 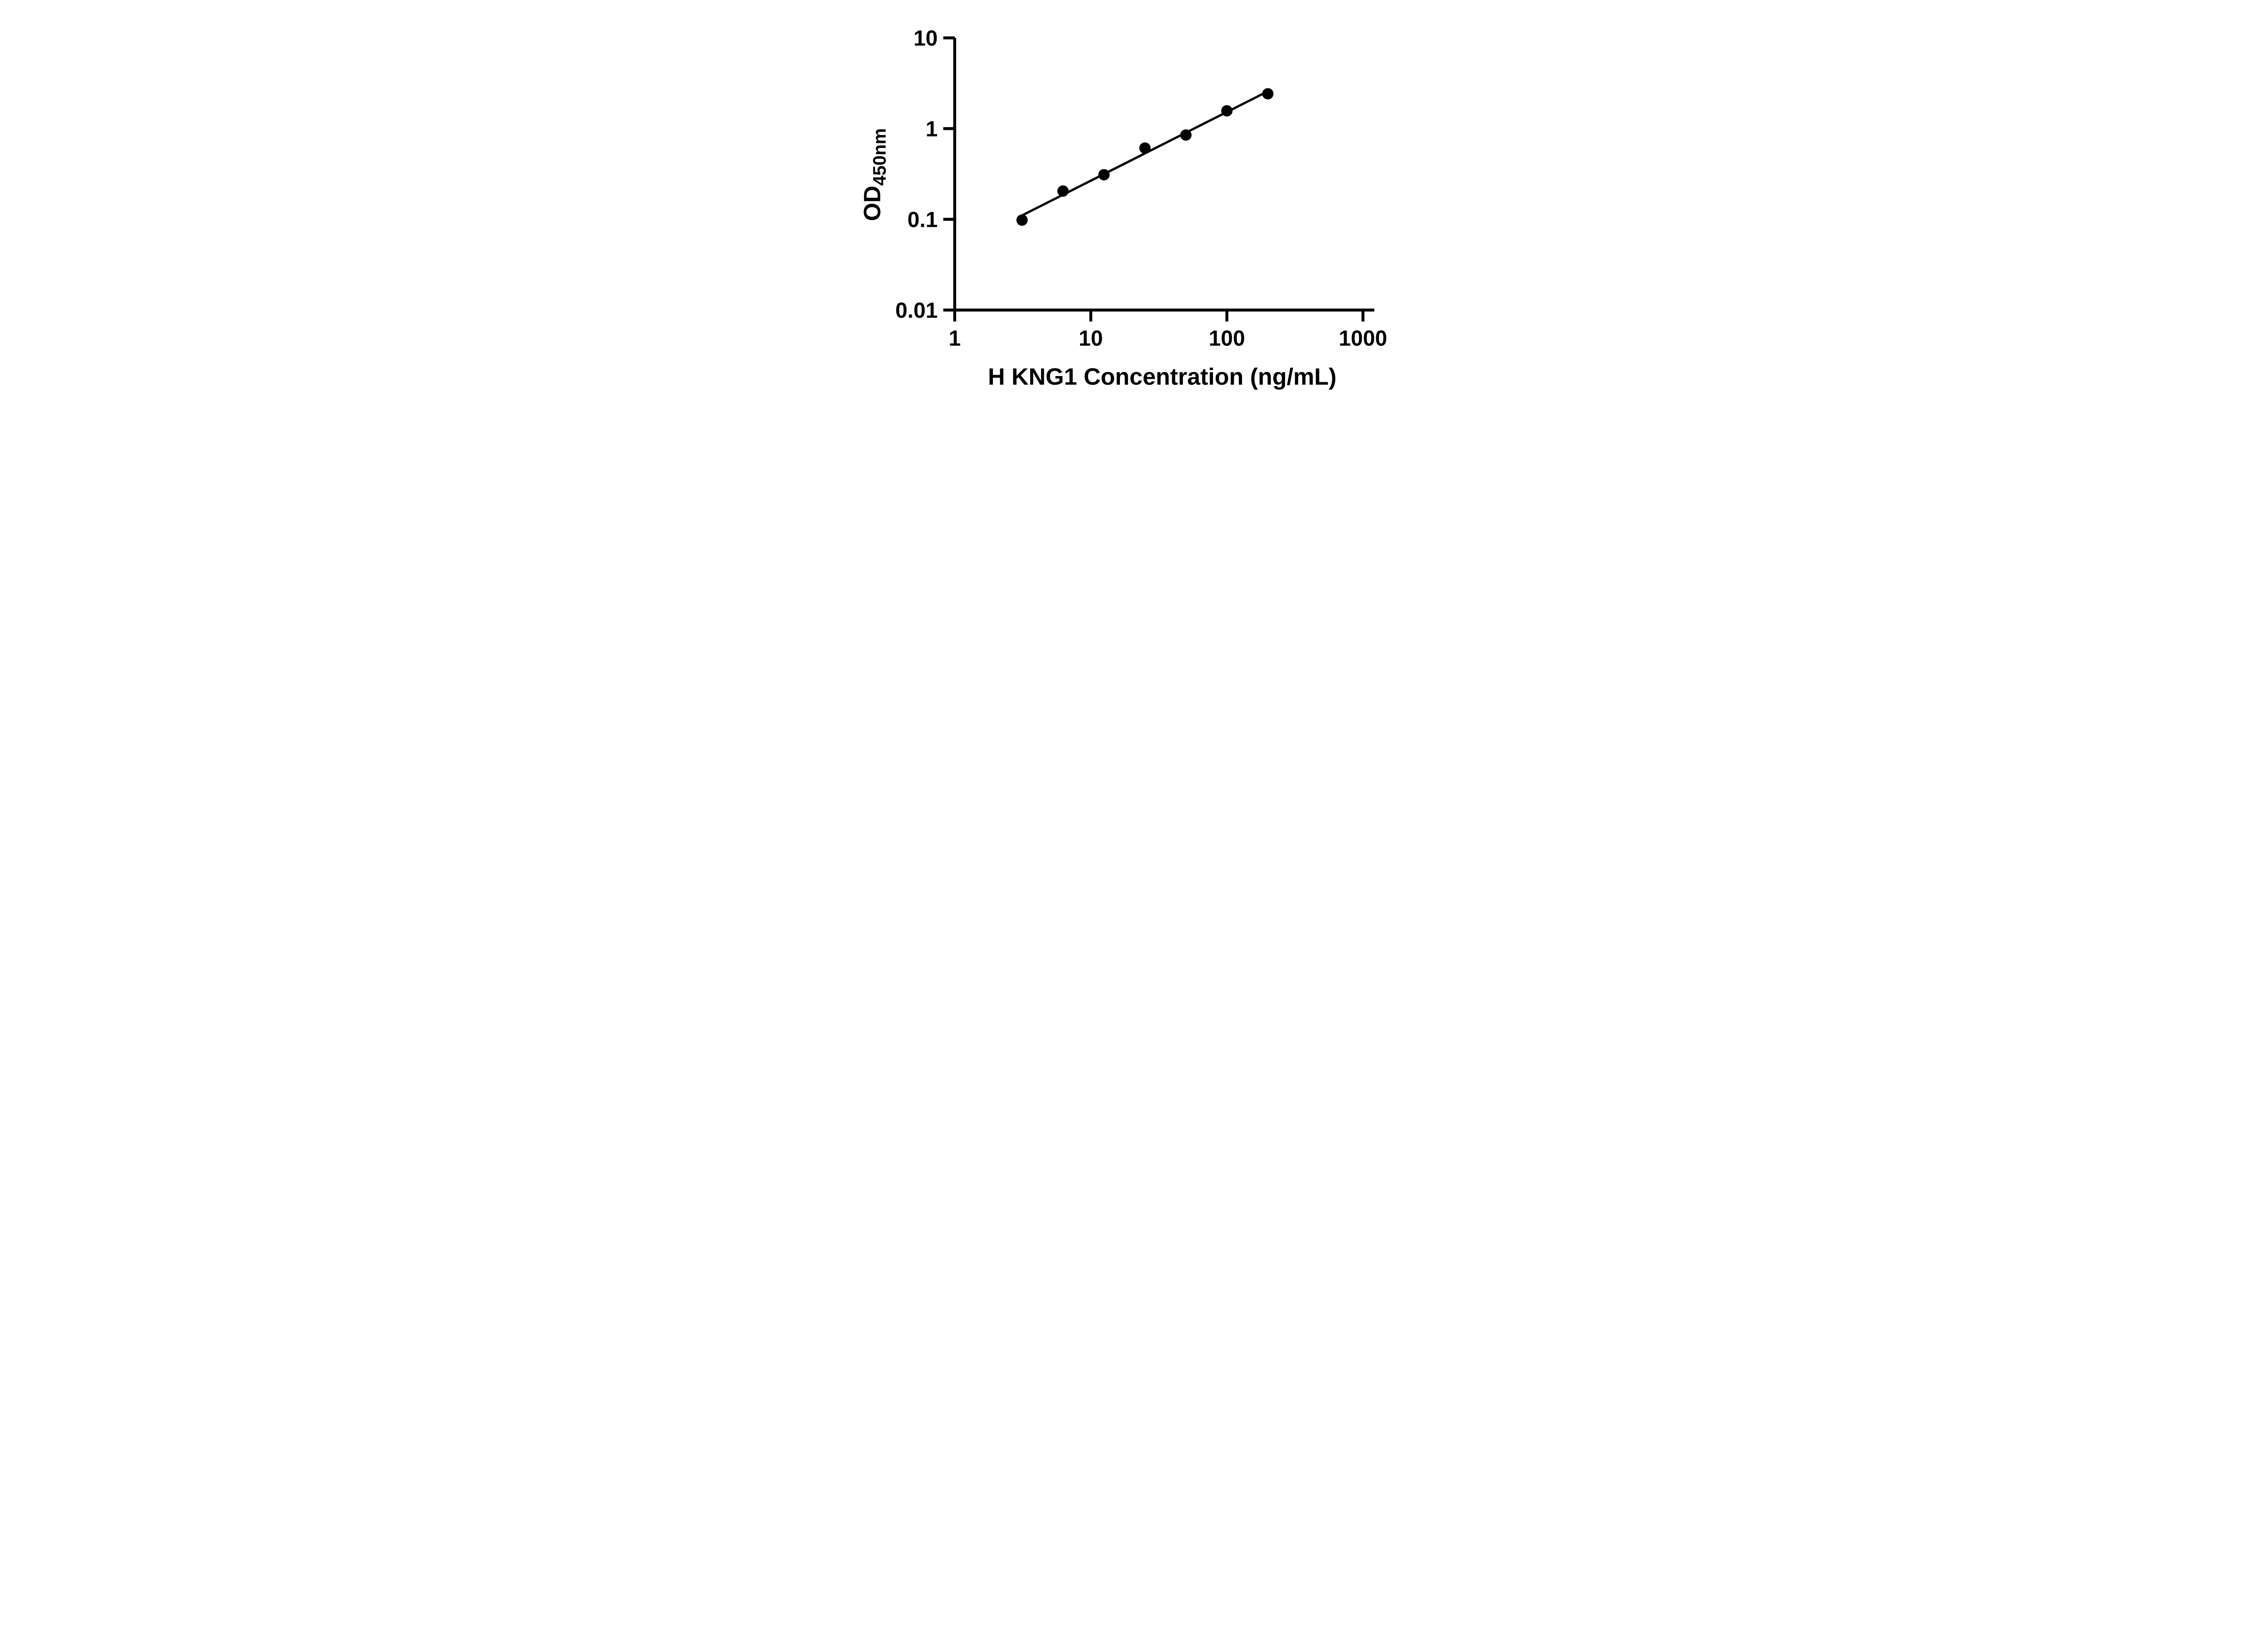 What do you see at coordinates (917, 175) in the screenshot?
I see `y-axis-tick-labels: 0.01 0.1 1 10` at bounding box center [917, 175].